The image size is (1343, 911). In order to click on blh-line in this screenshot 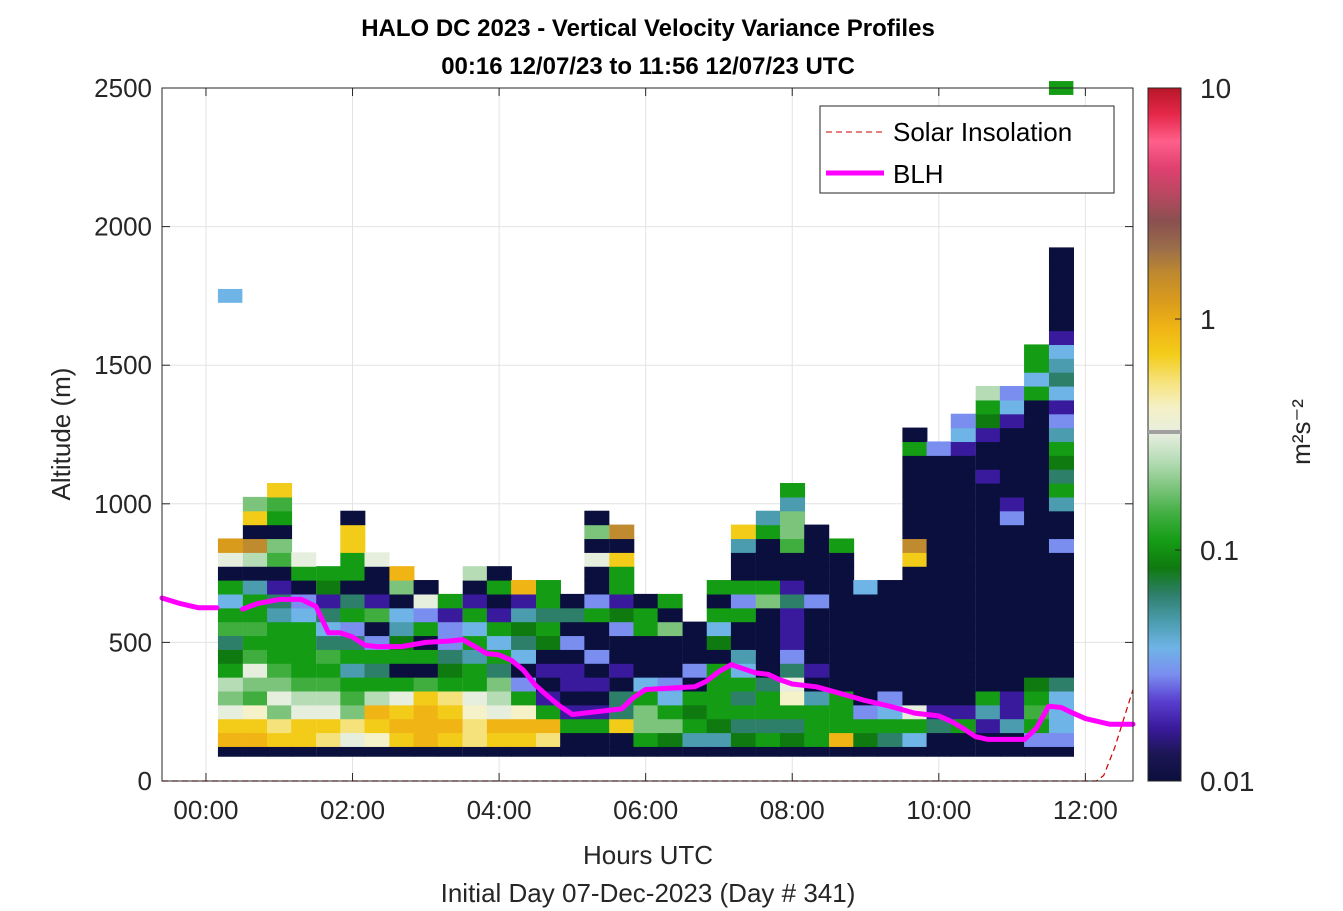, I will do `click(647, 668)`.